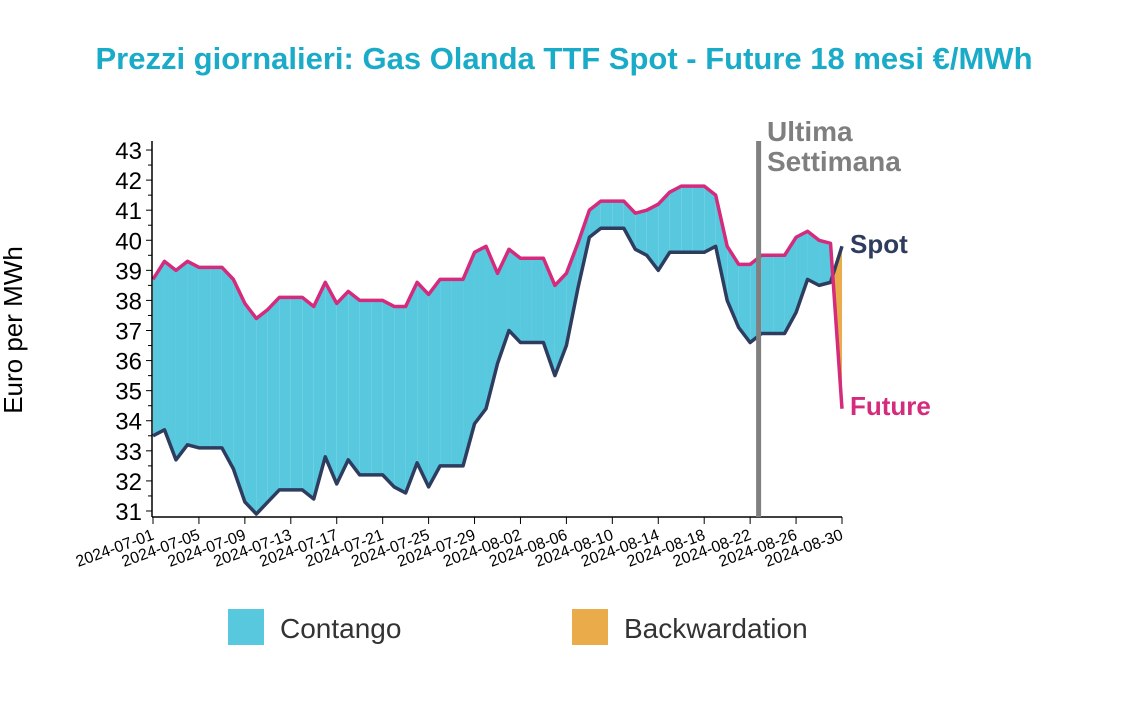 This screenshot has height=714, width=1128. What do you see at coordinates (128, 512) in the screenshot?
I see `y-tick-label: 31` at bounding box center [128, 512].